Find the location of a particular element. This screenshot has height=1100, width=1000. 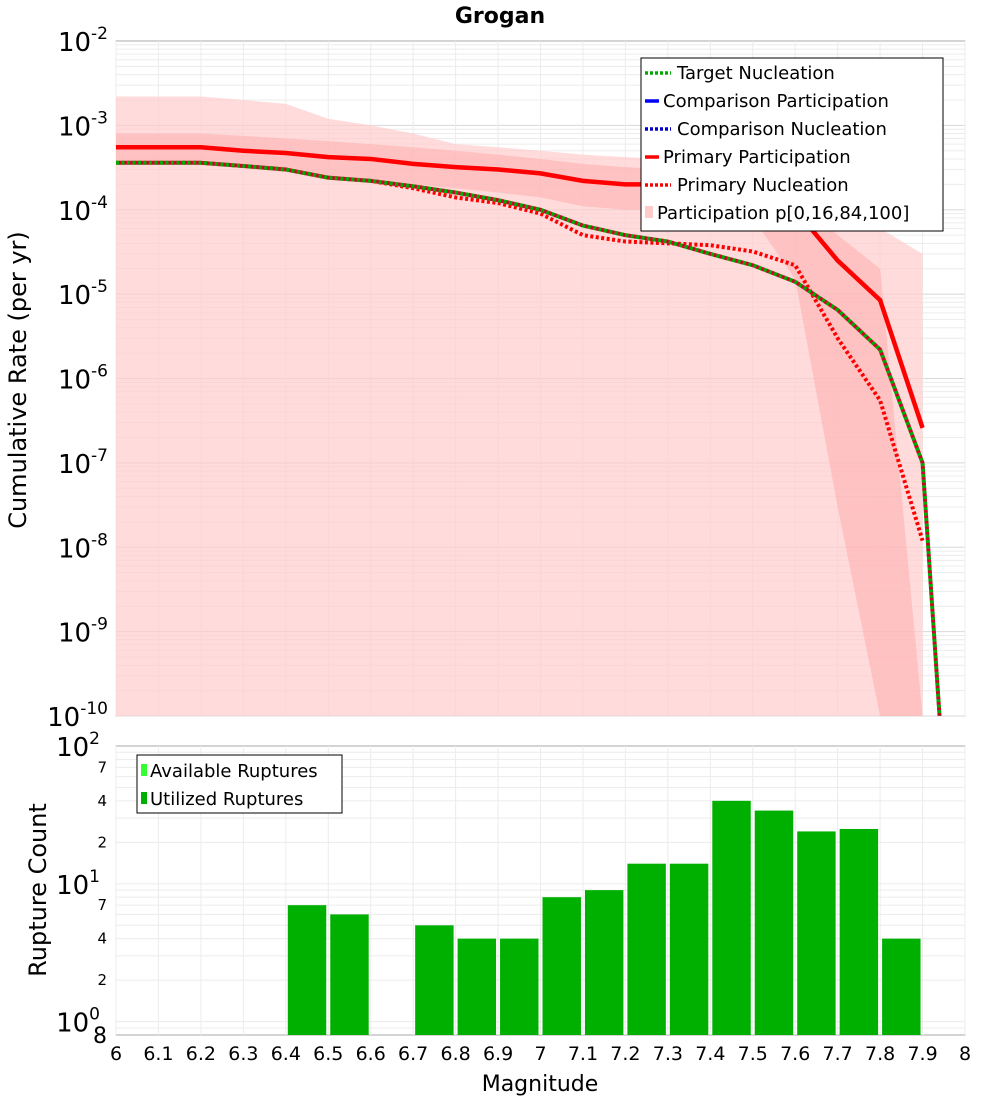

x-tick-label: 7 is located at coordinates (540, 1054).